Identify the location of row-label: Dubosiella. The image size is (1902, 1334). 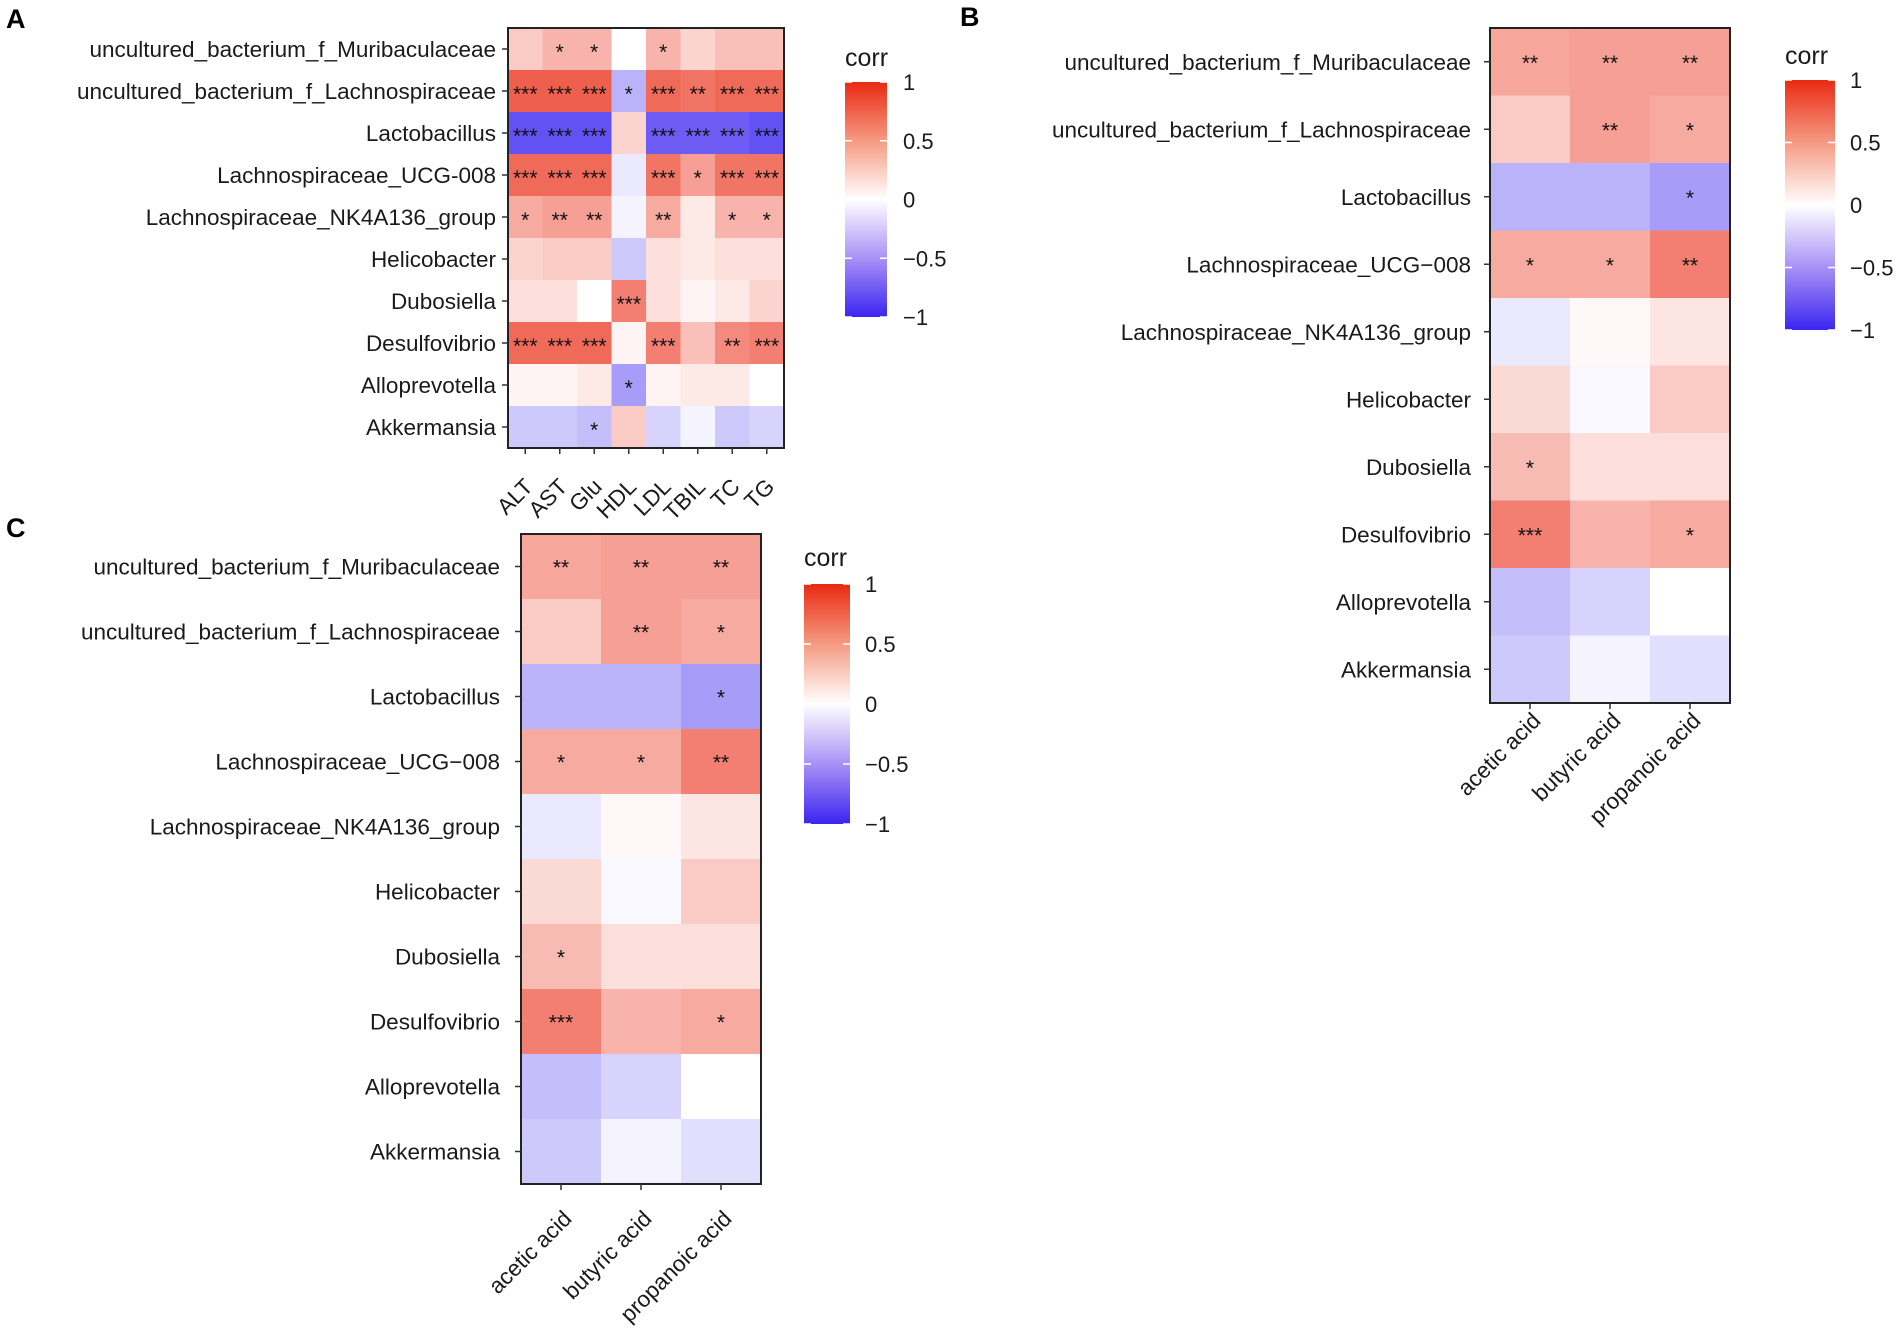
(1419, 467).